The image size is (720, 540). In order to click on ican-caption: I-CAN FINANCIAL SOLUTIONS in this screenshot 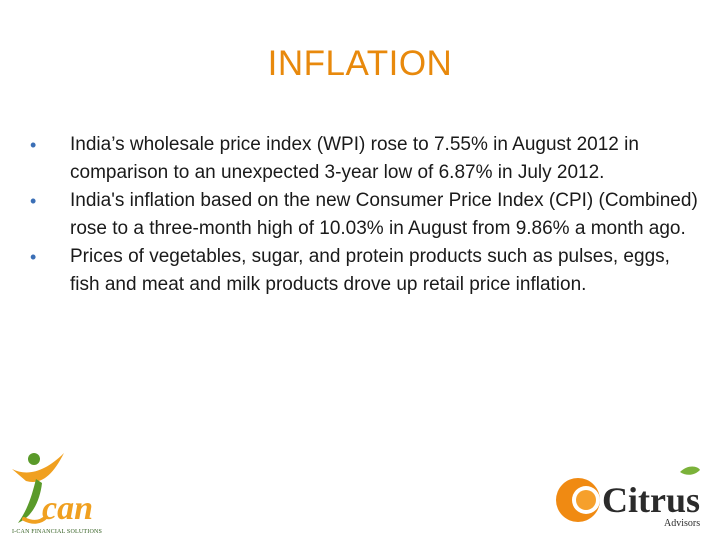, I will do `click(57, 532)`.